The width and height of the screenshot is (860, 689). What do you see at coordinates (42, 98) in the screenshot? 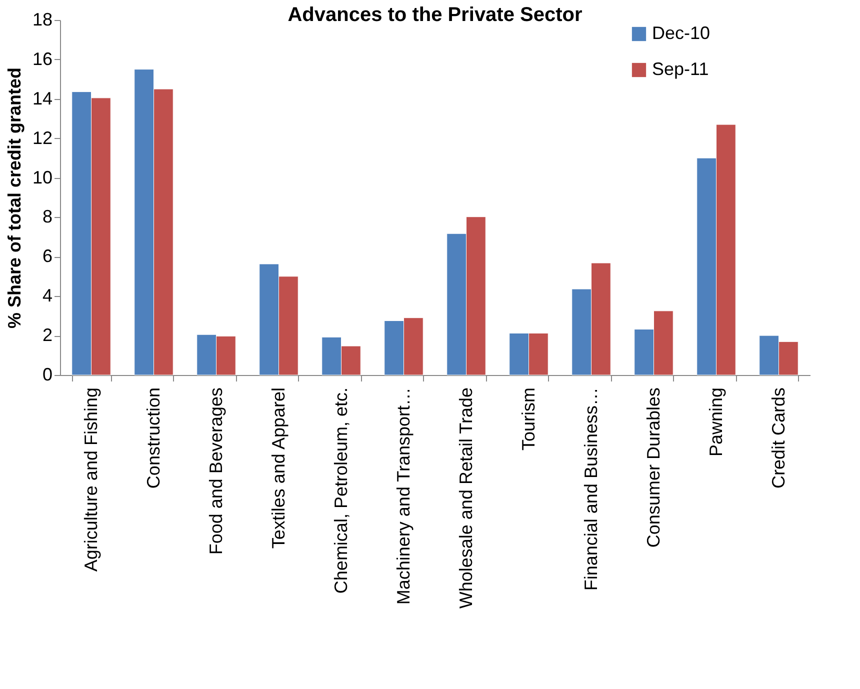
I see `y-tick-label: 14` at bounding box center [42, 98].